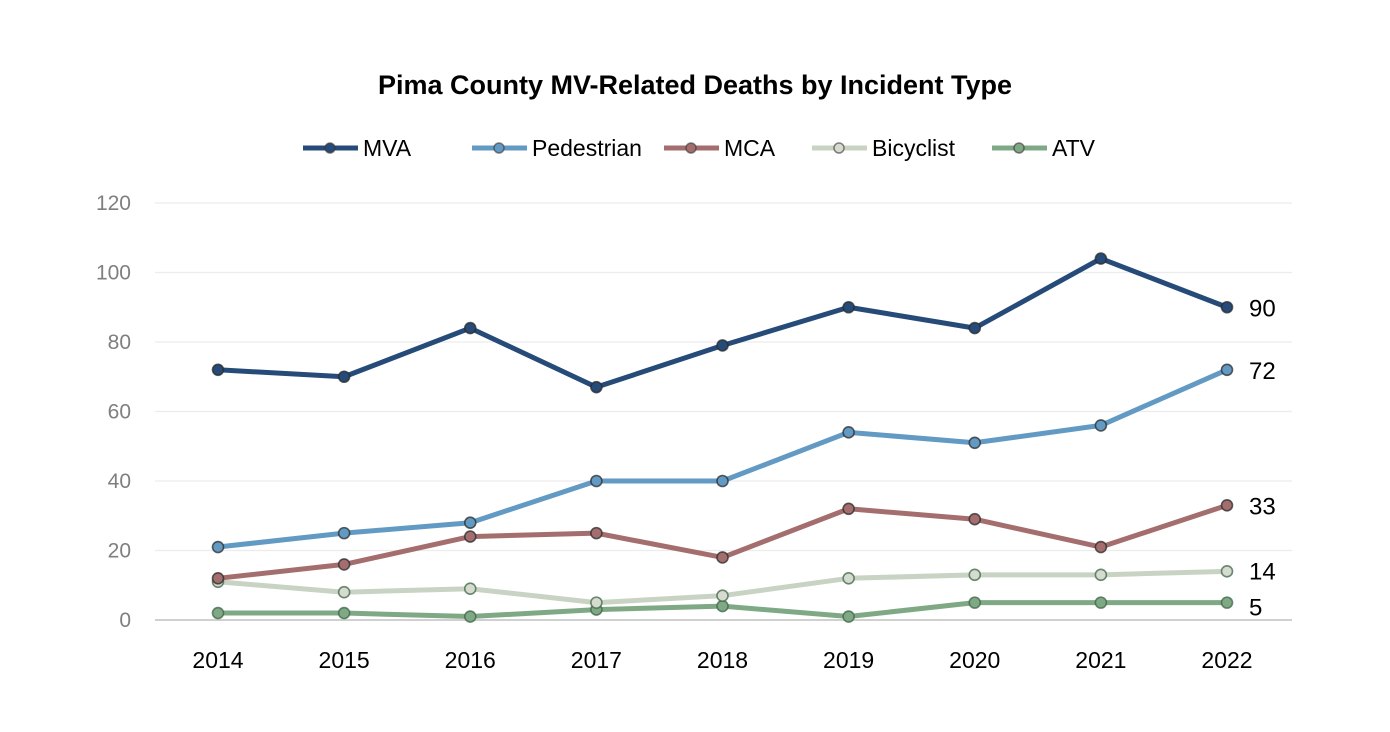  What do you see at coordinates (1074, 148) in the screenshot?
I see `legend-label: ATV` at bounding box center [1074, 148].